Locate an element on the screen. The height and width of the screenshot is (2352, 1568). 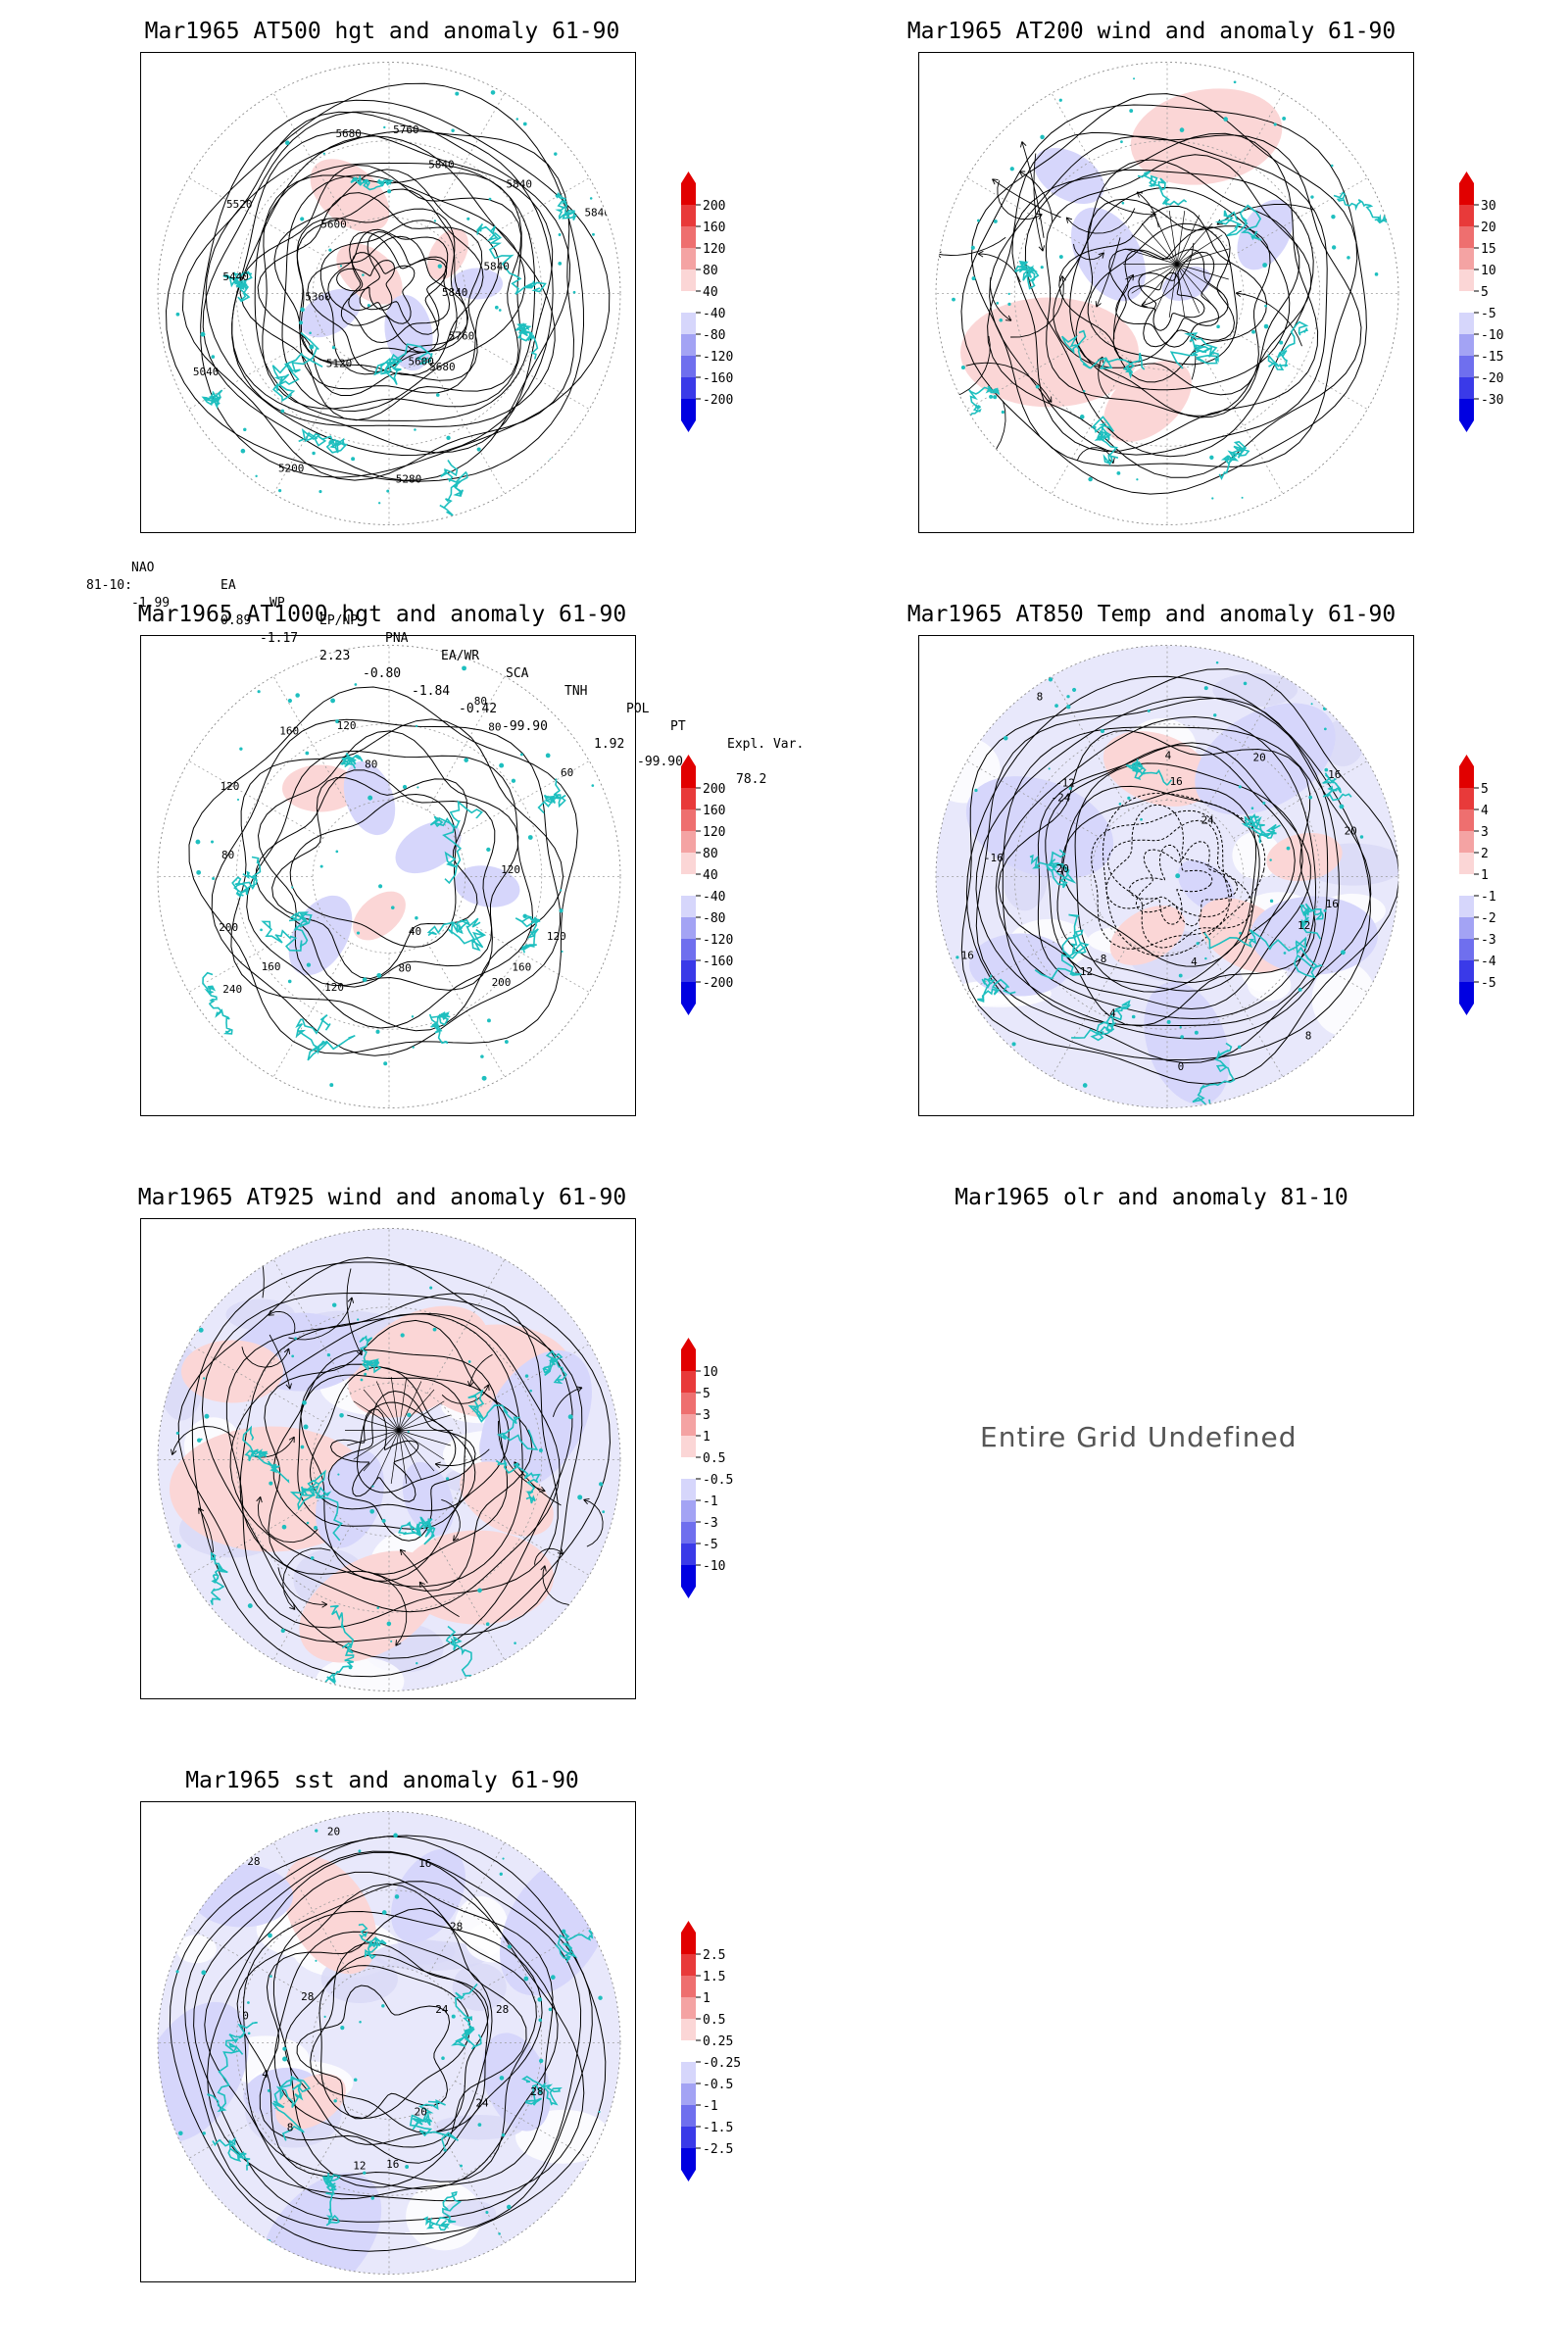
contour-label: -4 is located at coordinates (1110, 1013).